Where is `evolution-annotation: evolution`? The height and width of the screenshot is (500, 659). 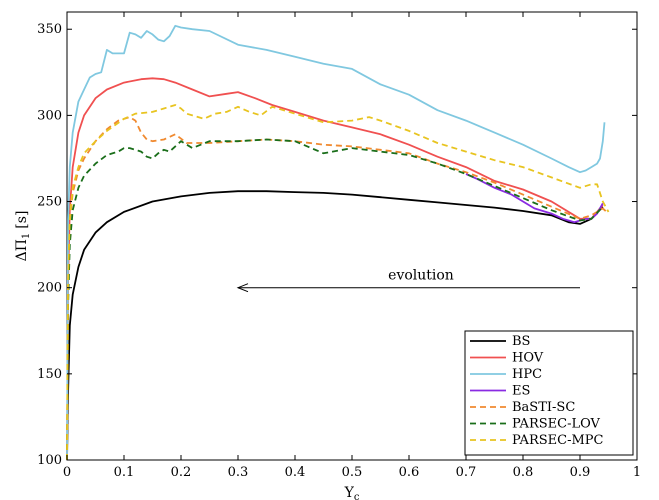
evolution-annotation: evolution is located at coordinates (408, 280).